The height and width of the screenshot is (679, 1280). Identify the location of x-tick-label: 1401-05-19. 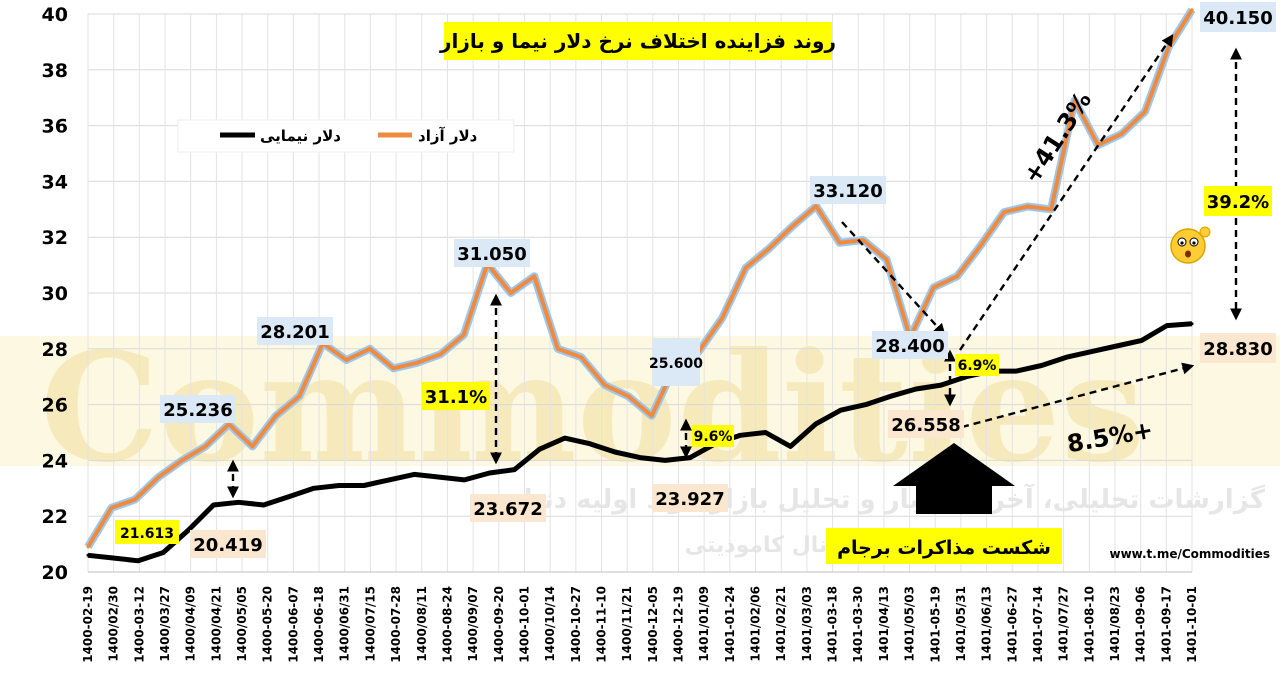
(935, 624).